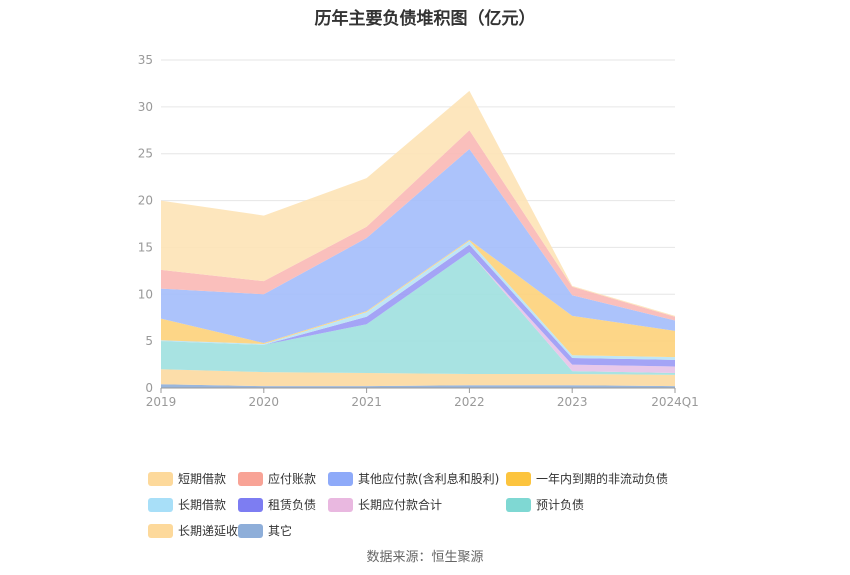 This screenshot has width=850, height=575. I want to click on legend-item: 预计负债, so click(545, 504).